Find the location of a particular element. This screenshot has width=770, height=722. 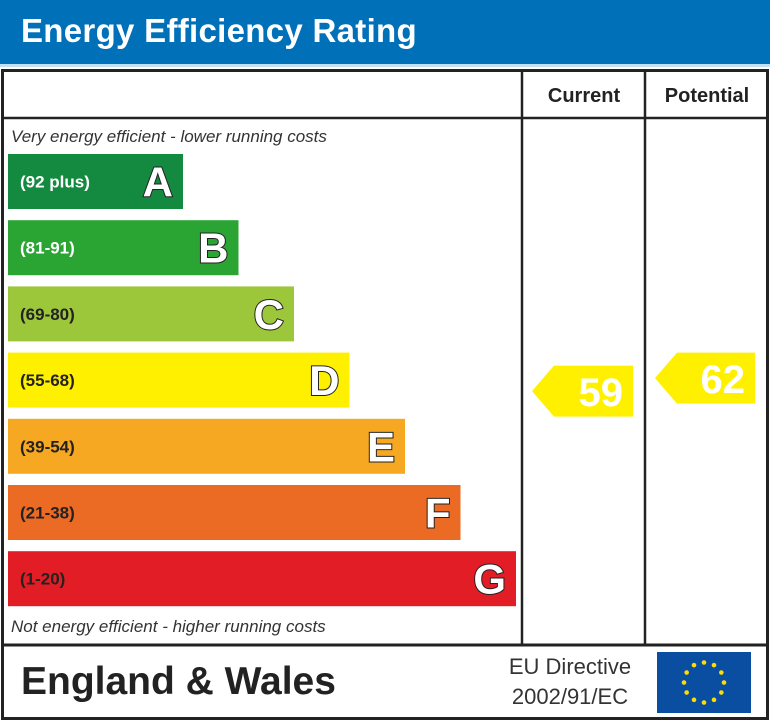

band-letter: D is located at coordinates (324, 380).